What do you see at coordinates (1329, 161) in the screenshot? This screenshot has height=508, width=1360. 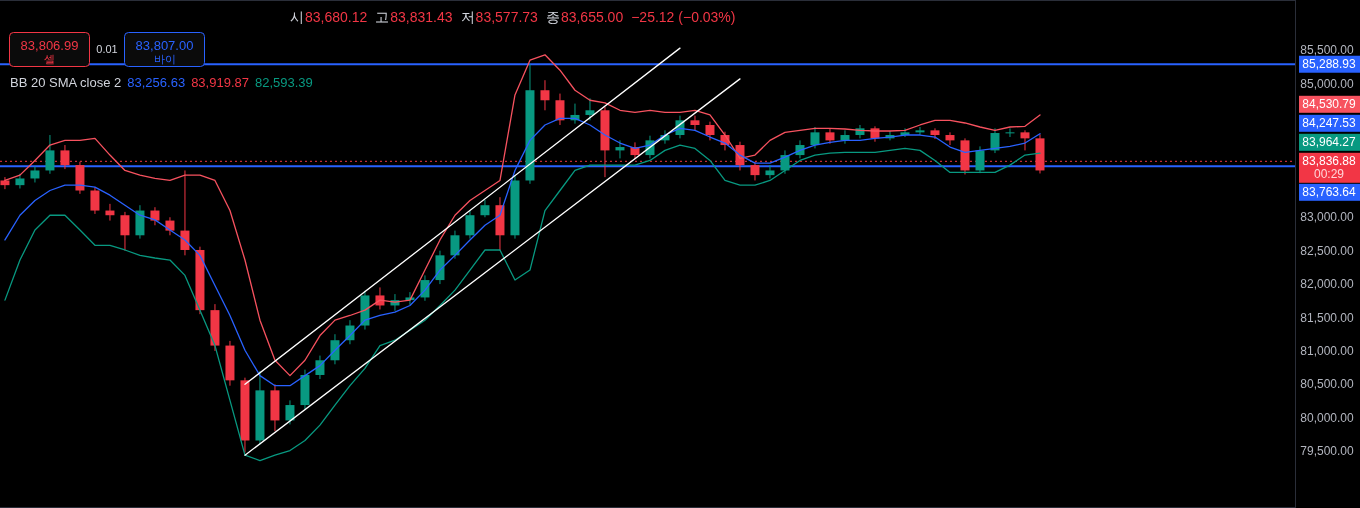 I see `ref-line-label: 83,836.88` at bounding box center [1329, 161].